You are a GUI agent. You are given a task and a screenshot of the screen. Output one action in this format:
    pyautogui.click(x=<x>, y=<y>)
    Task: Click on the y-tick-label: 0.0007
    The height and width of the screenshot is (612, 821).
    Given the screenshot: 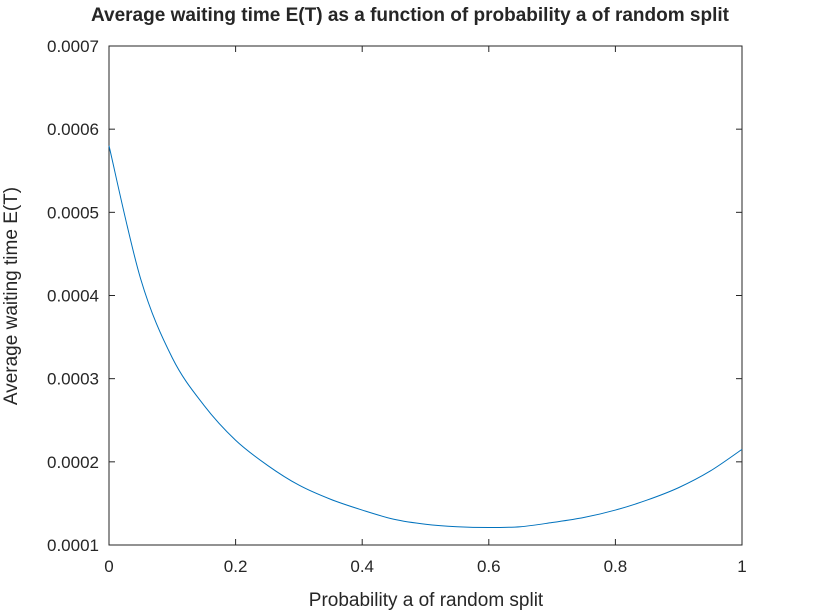 What is the action you would take?
    pyautogui.click(x=73, y=46)
    